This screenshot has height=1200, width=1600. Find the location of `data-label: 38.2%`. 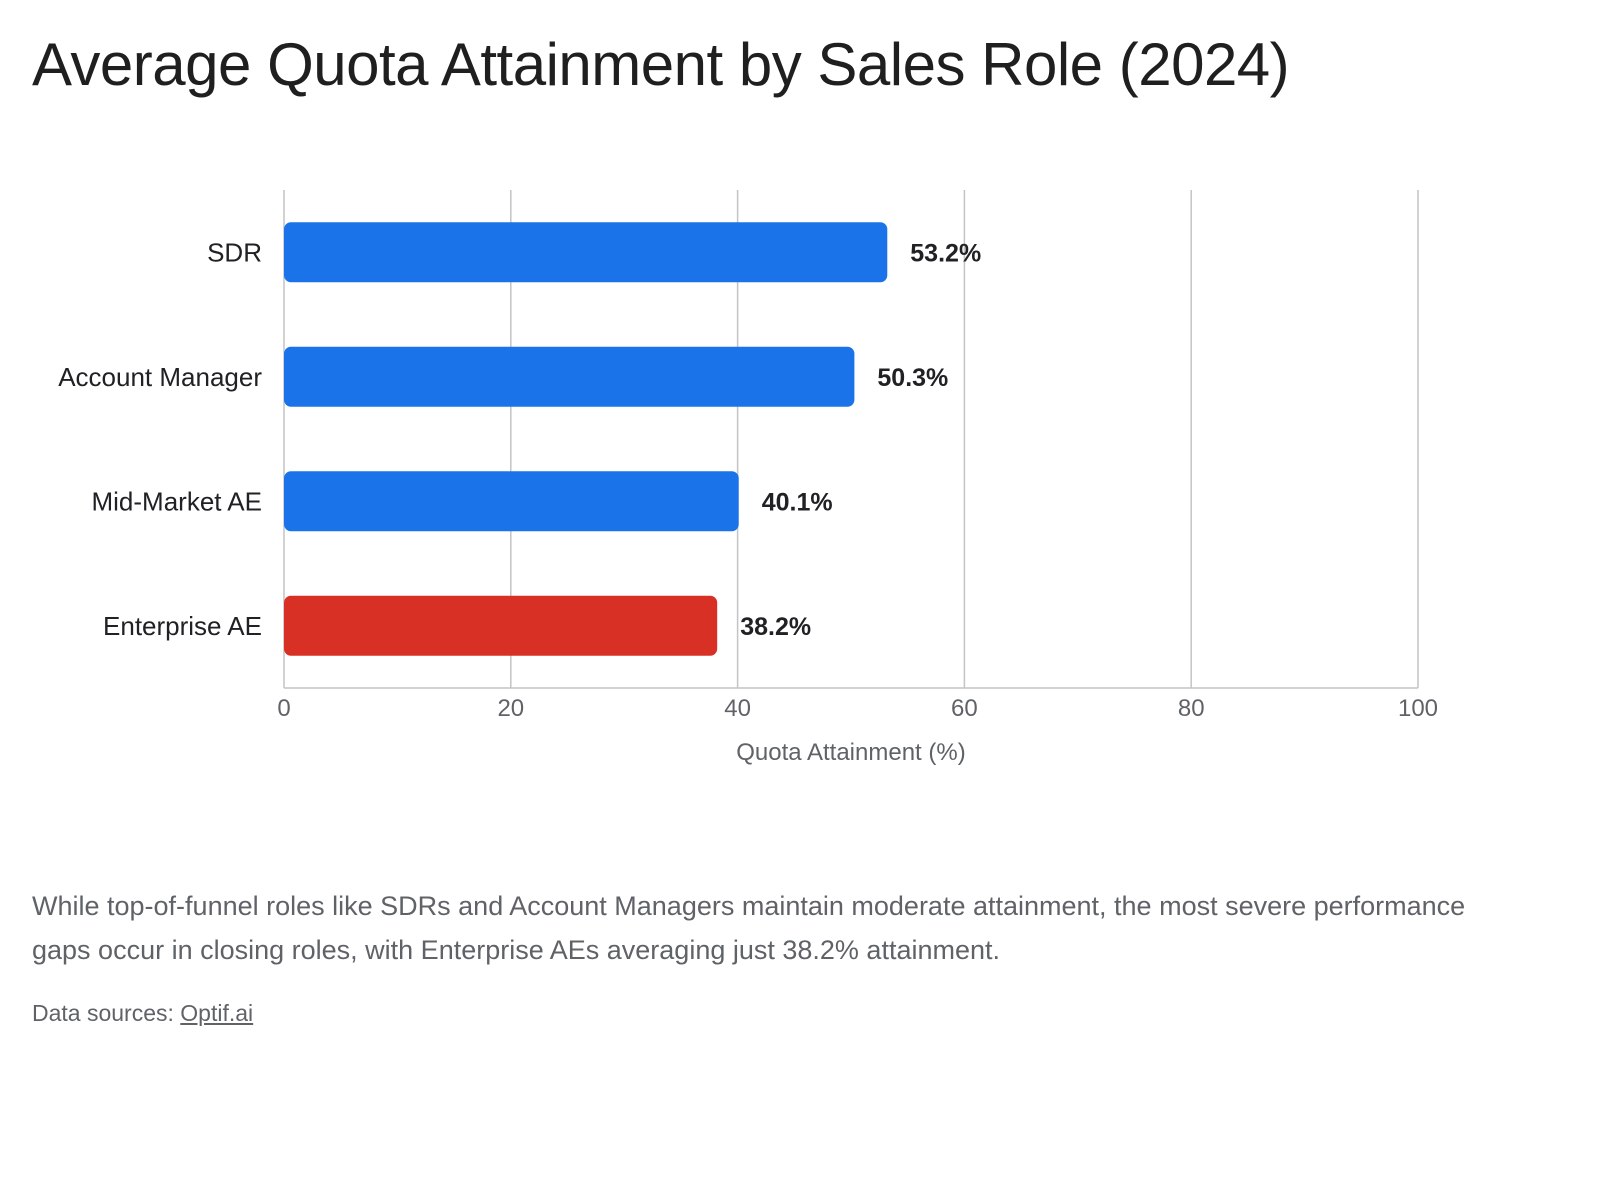

data-label: 38.2% is located at coordinates (775, 627).